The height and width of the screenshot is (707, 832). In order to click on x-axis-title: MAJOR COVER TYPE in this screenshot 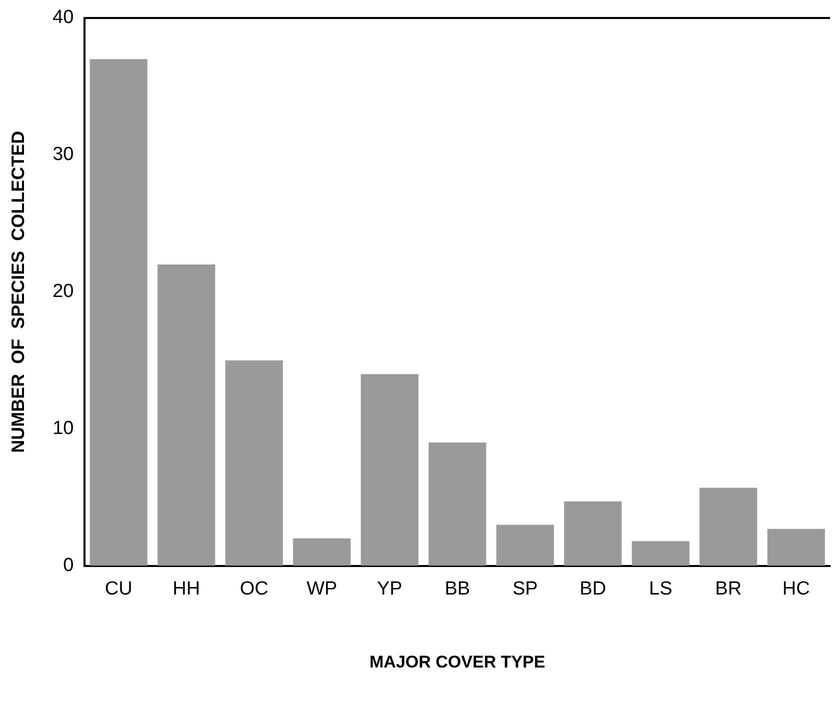, I will do `click(458, 662)`.